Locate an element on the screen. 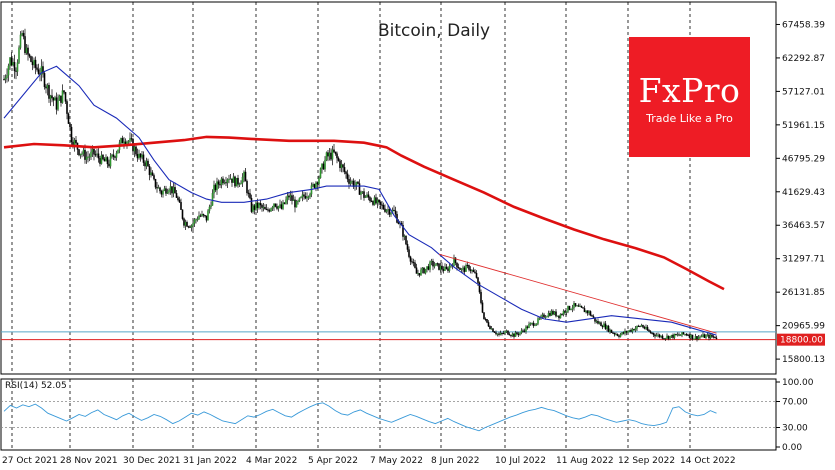 Image resolution: width=835 pixels, height=470 pixels. price-badge is located at coordinates (801, 339).